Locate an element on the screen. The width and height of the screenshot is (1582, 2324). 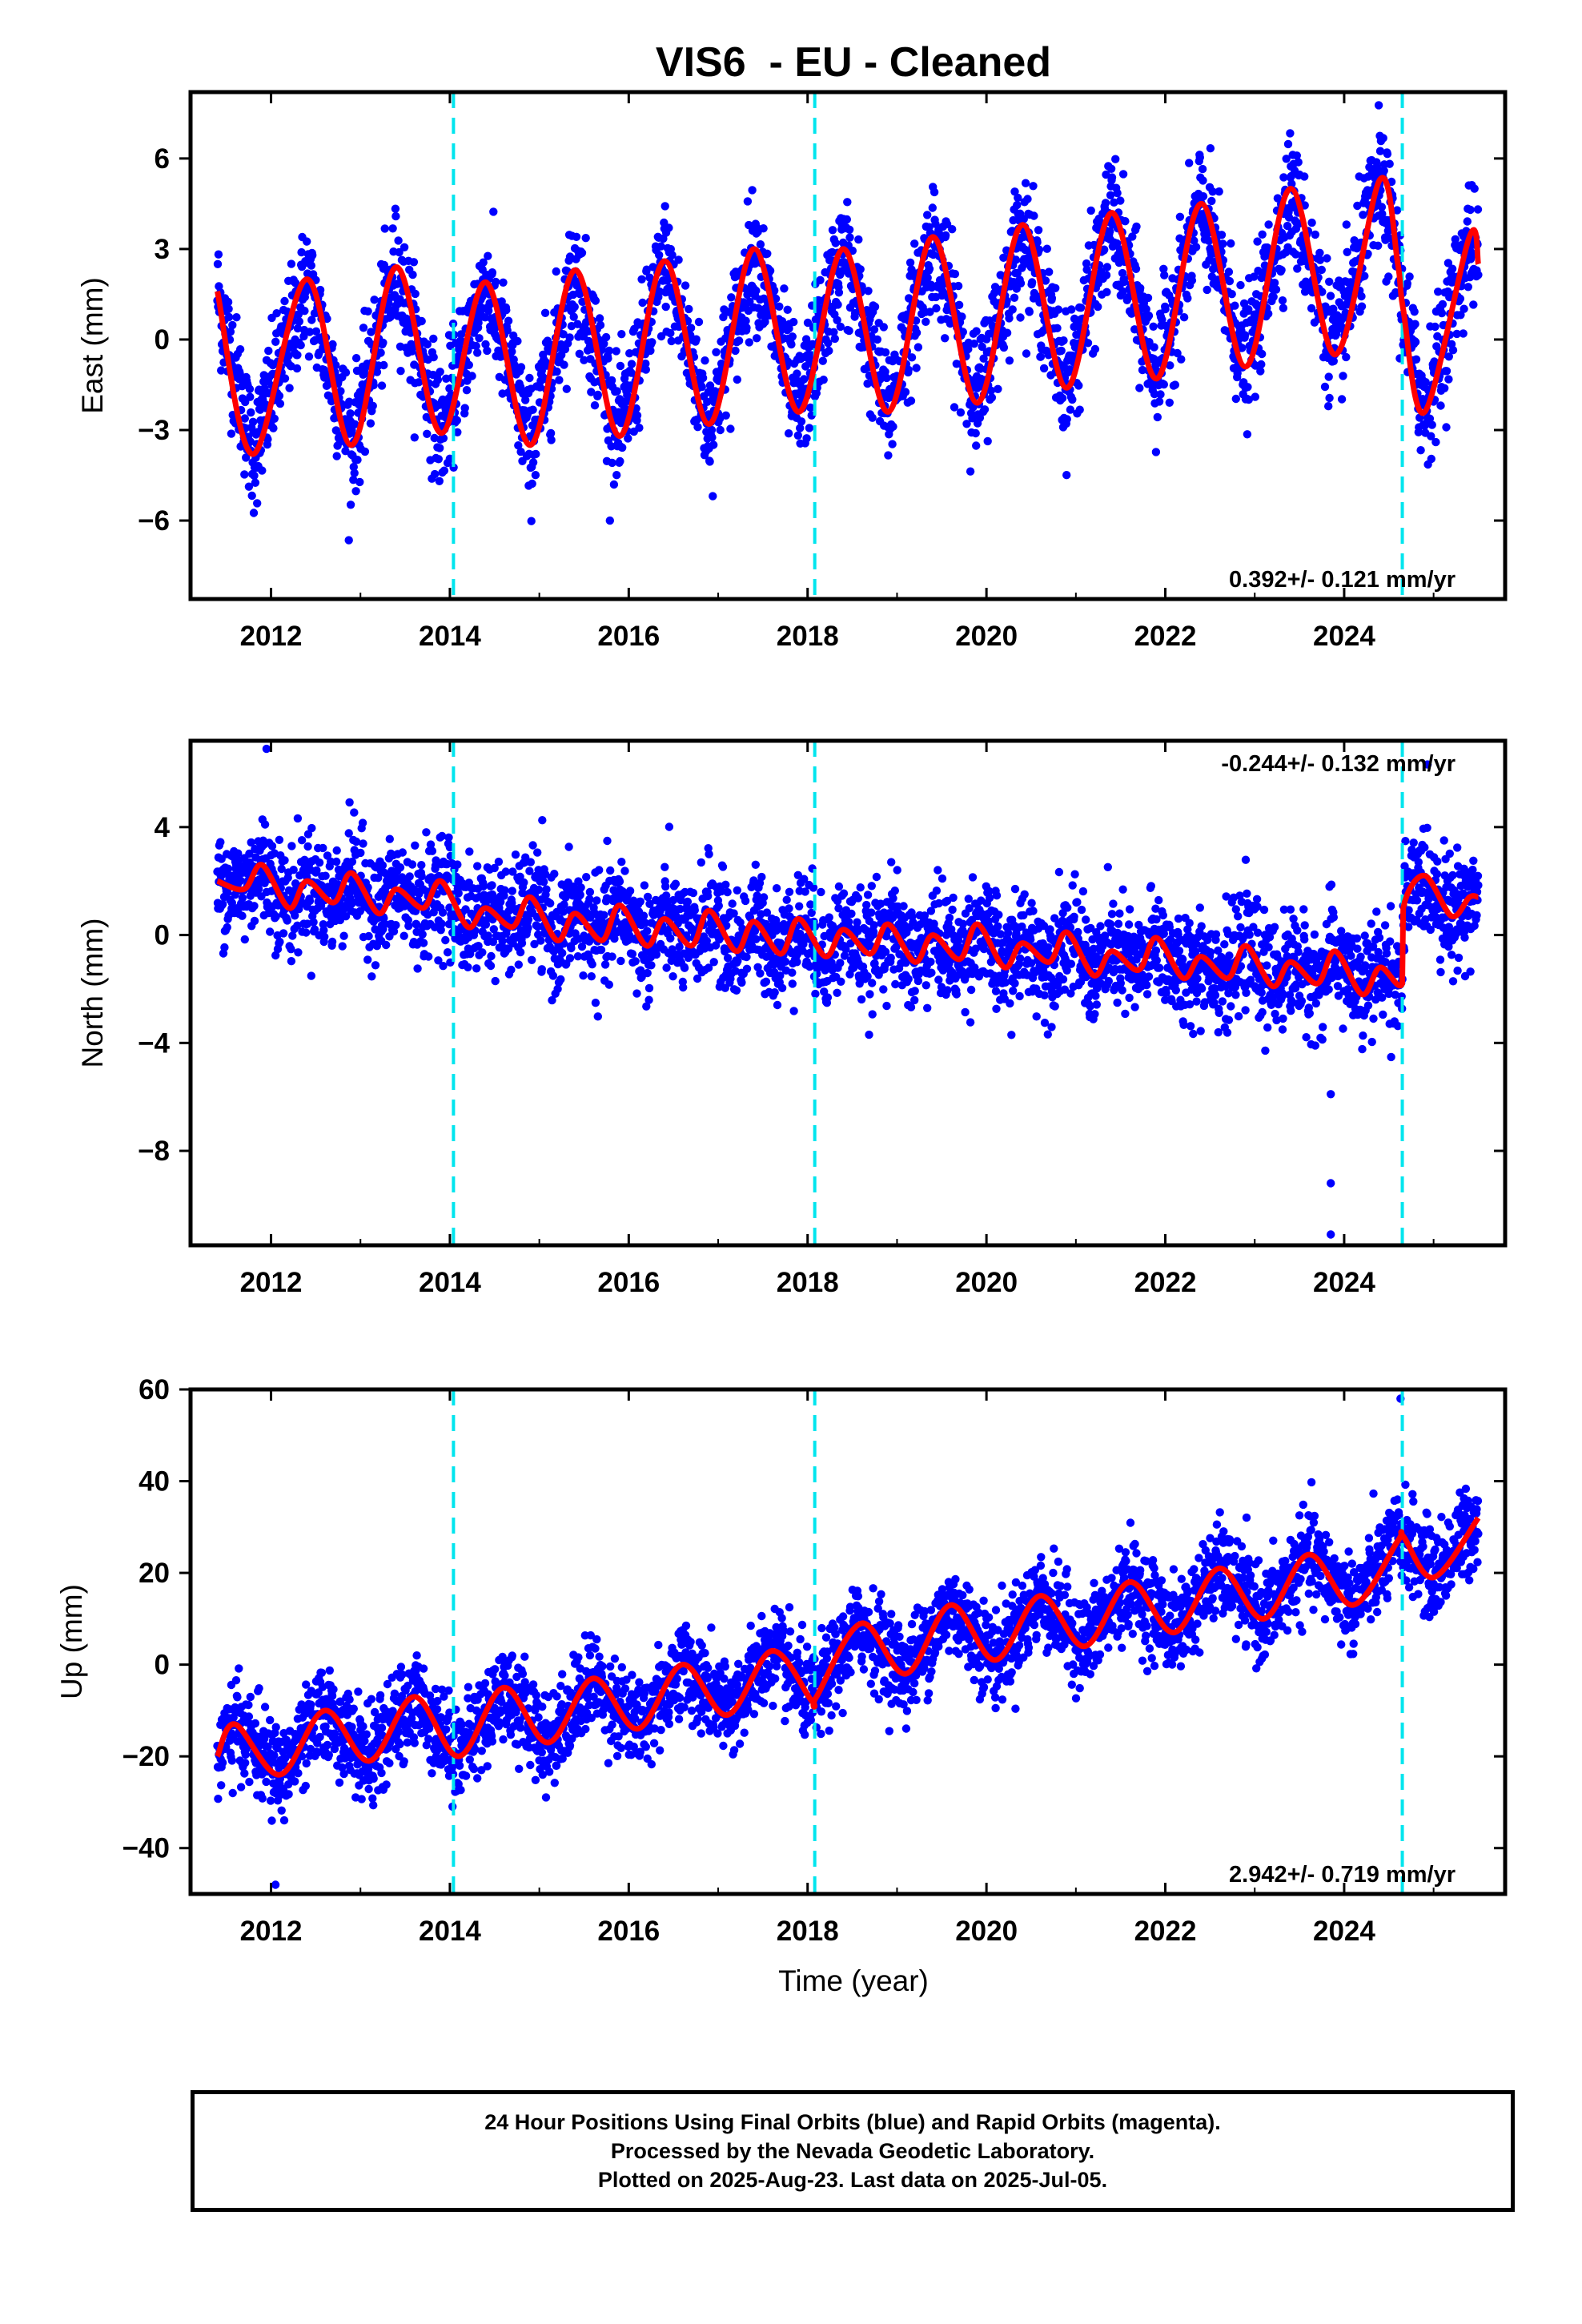
y-tick-label: −3 is located at coordinates (154, 430).